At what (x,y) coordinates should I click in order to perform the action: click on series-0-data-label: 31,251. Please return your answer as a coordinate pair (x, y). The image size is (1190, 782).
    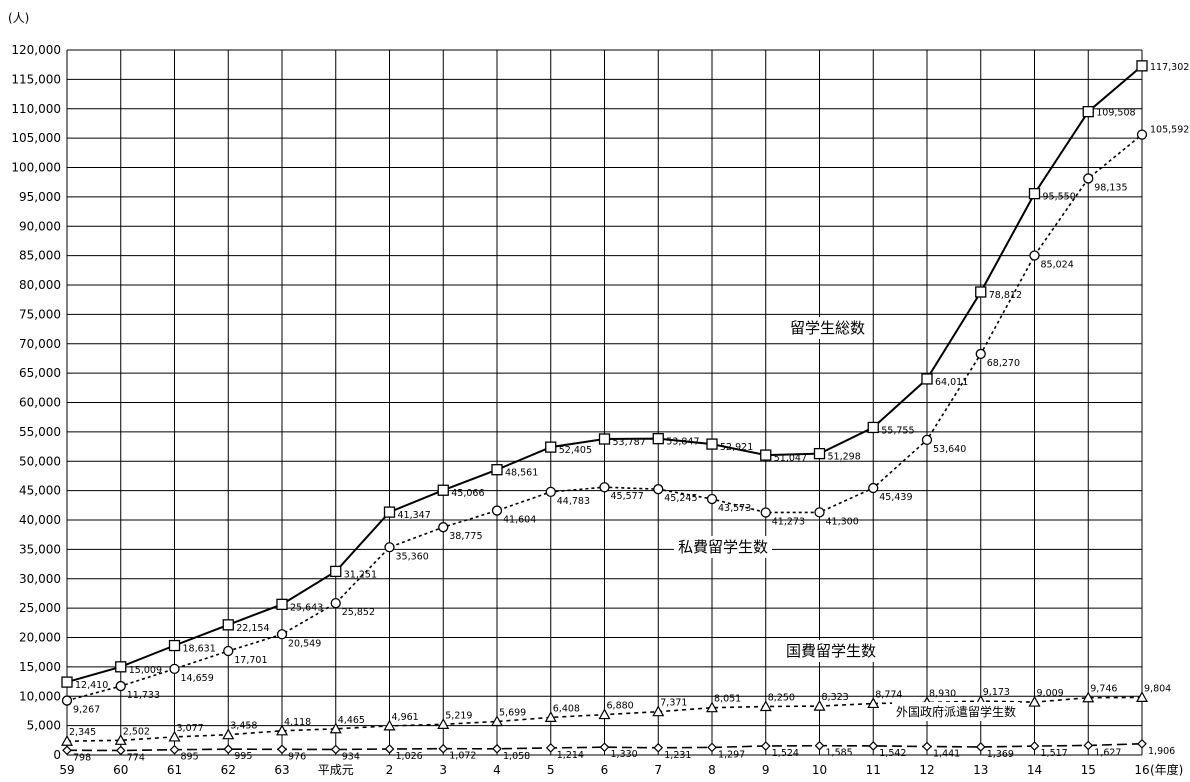
    Looking at the image, I should click on (360, 574).